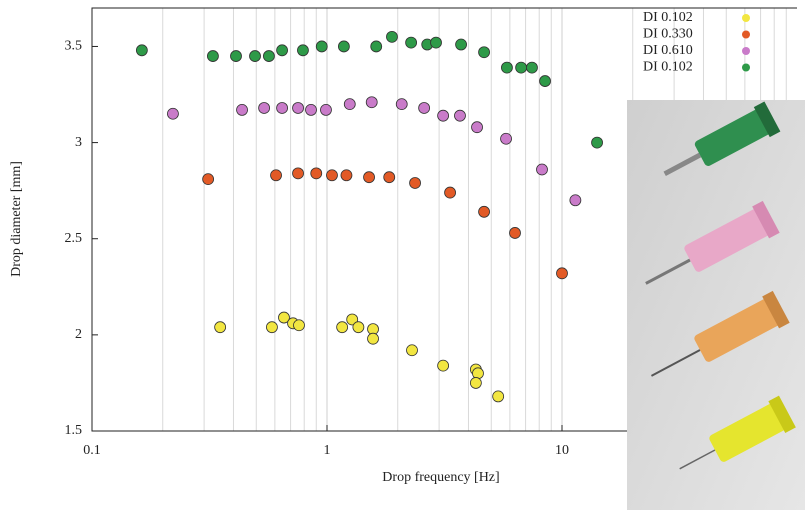  What do you see at coordinates (668, 34) in the screenshot?
I see `legend-label: DI 0.330` at bounding box center [668, 34].